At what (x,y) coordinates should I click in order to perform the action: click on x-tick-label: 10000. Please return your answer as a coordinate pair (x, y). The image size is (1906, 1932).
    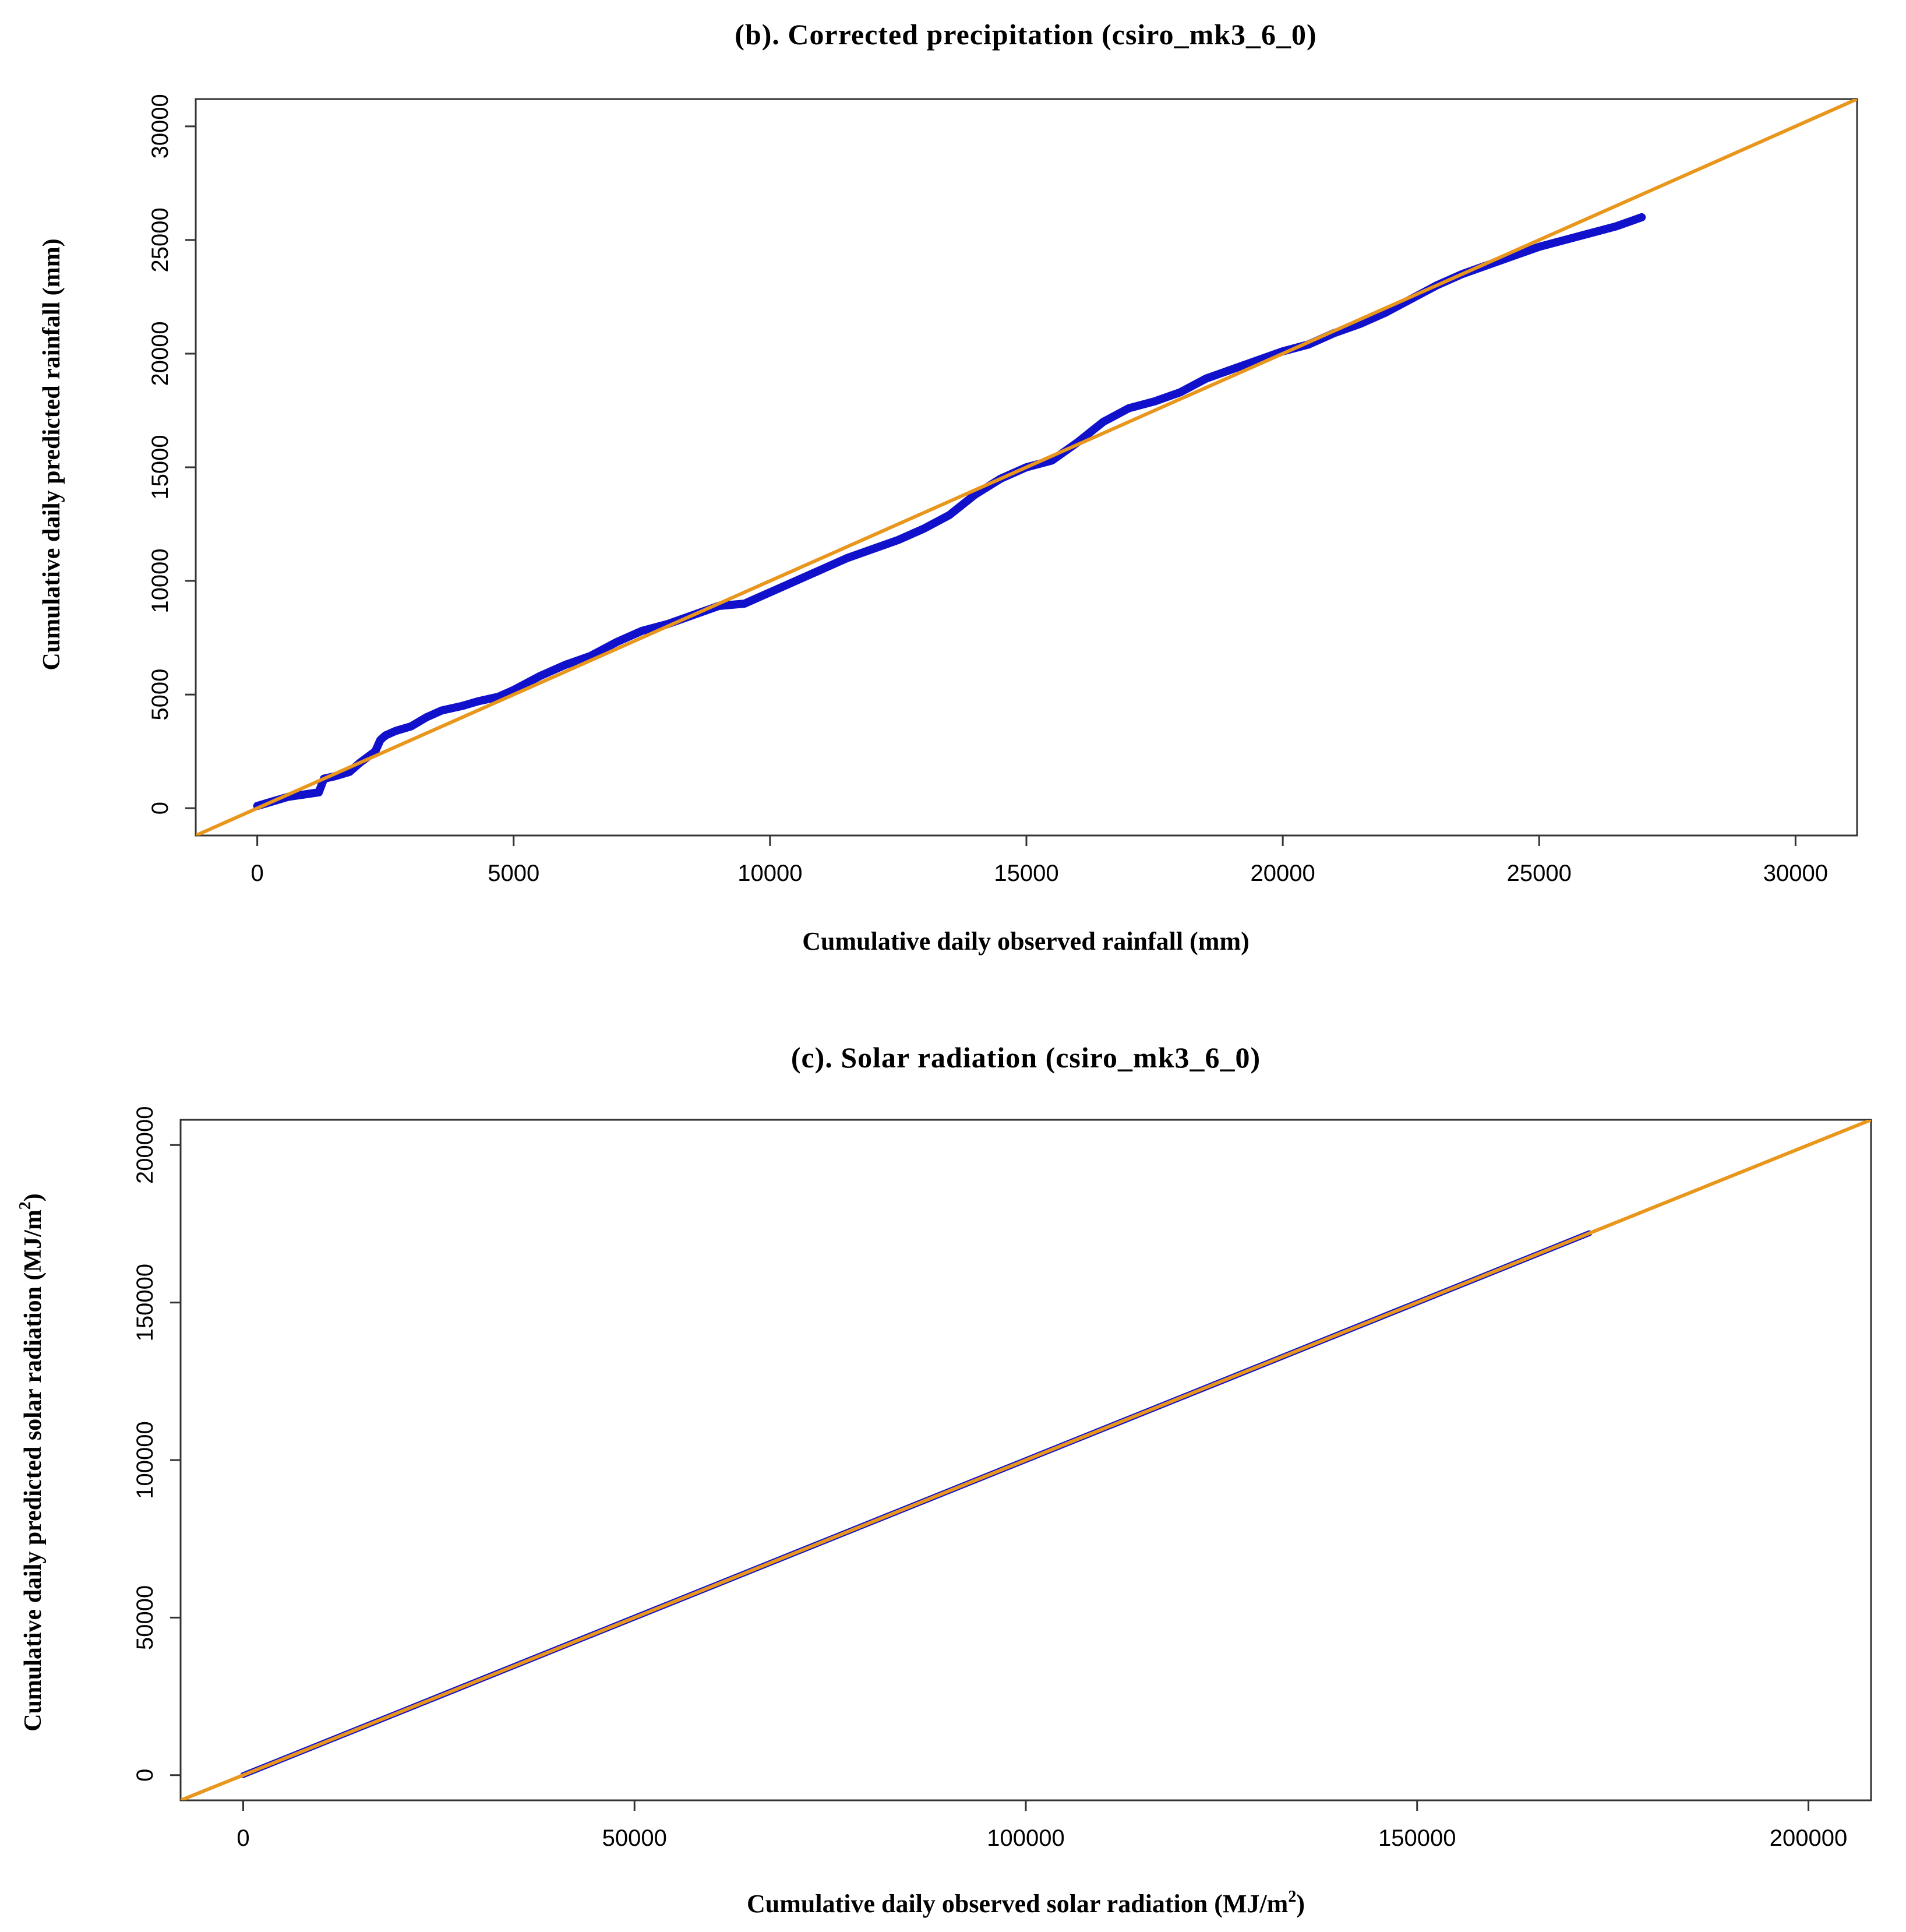
    Looking at the image, I should click on (769, 873).